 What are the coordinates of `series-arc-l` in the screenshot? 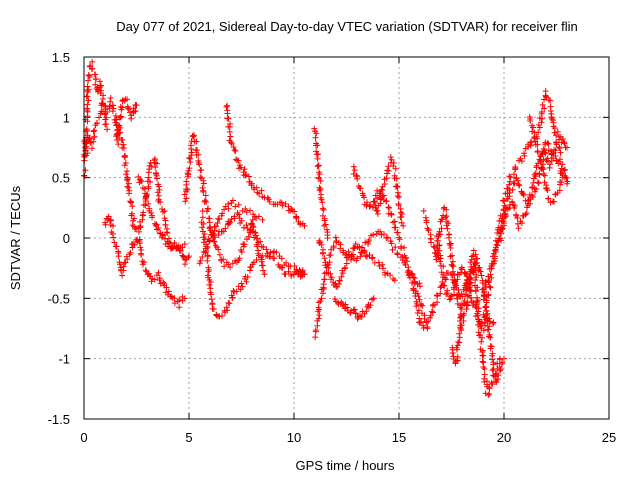 It's located at (367, 284).